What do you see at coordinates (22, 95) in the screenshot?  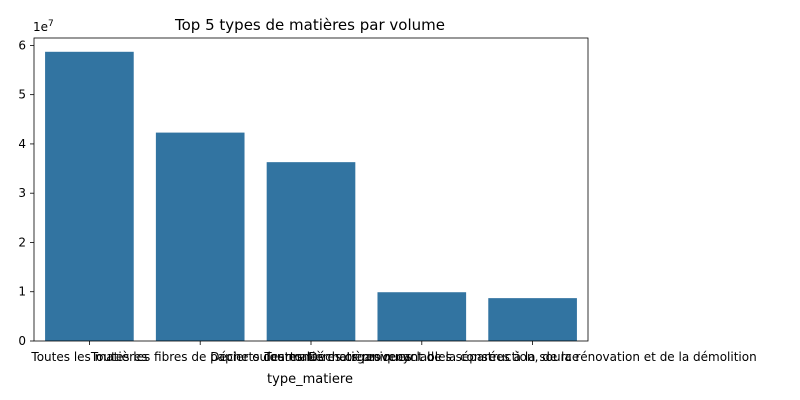 I see `y-tick-label-5: 5` at bounding box center [22, 95].